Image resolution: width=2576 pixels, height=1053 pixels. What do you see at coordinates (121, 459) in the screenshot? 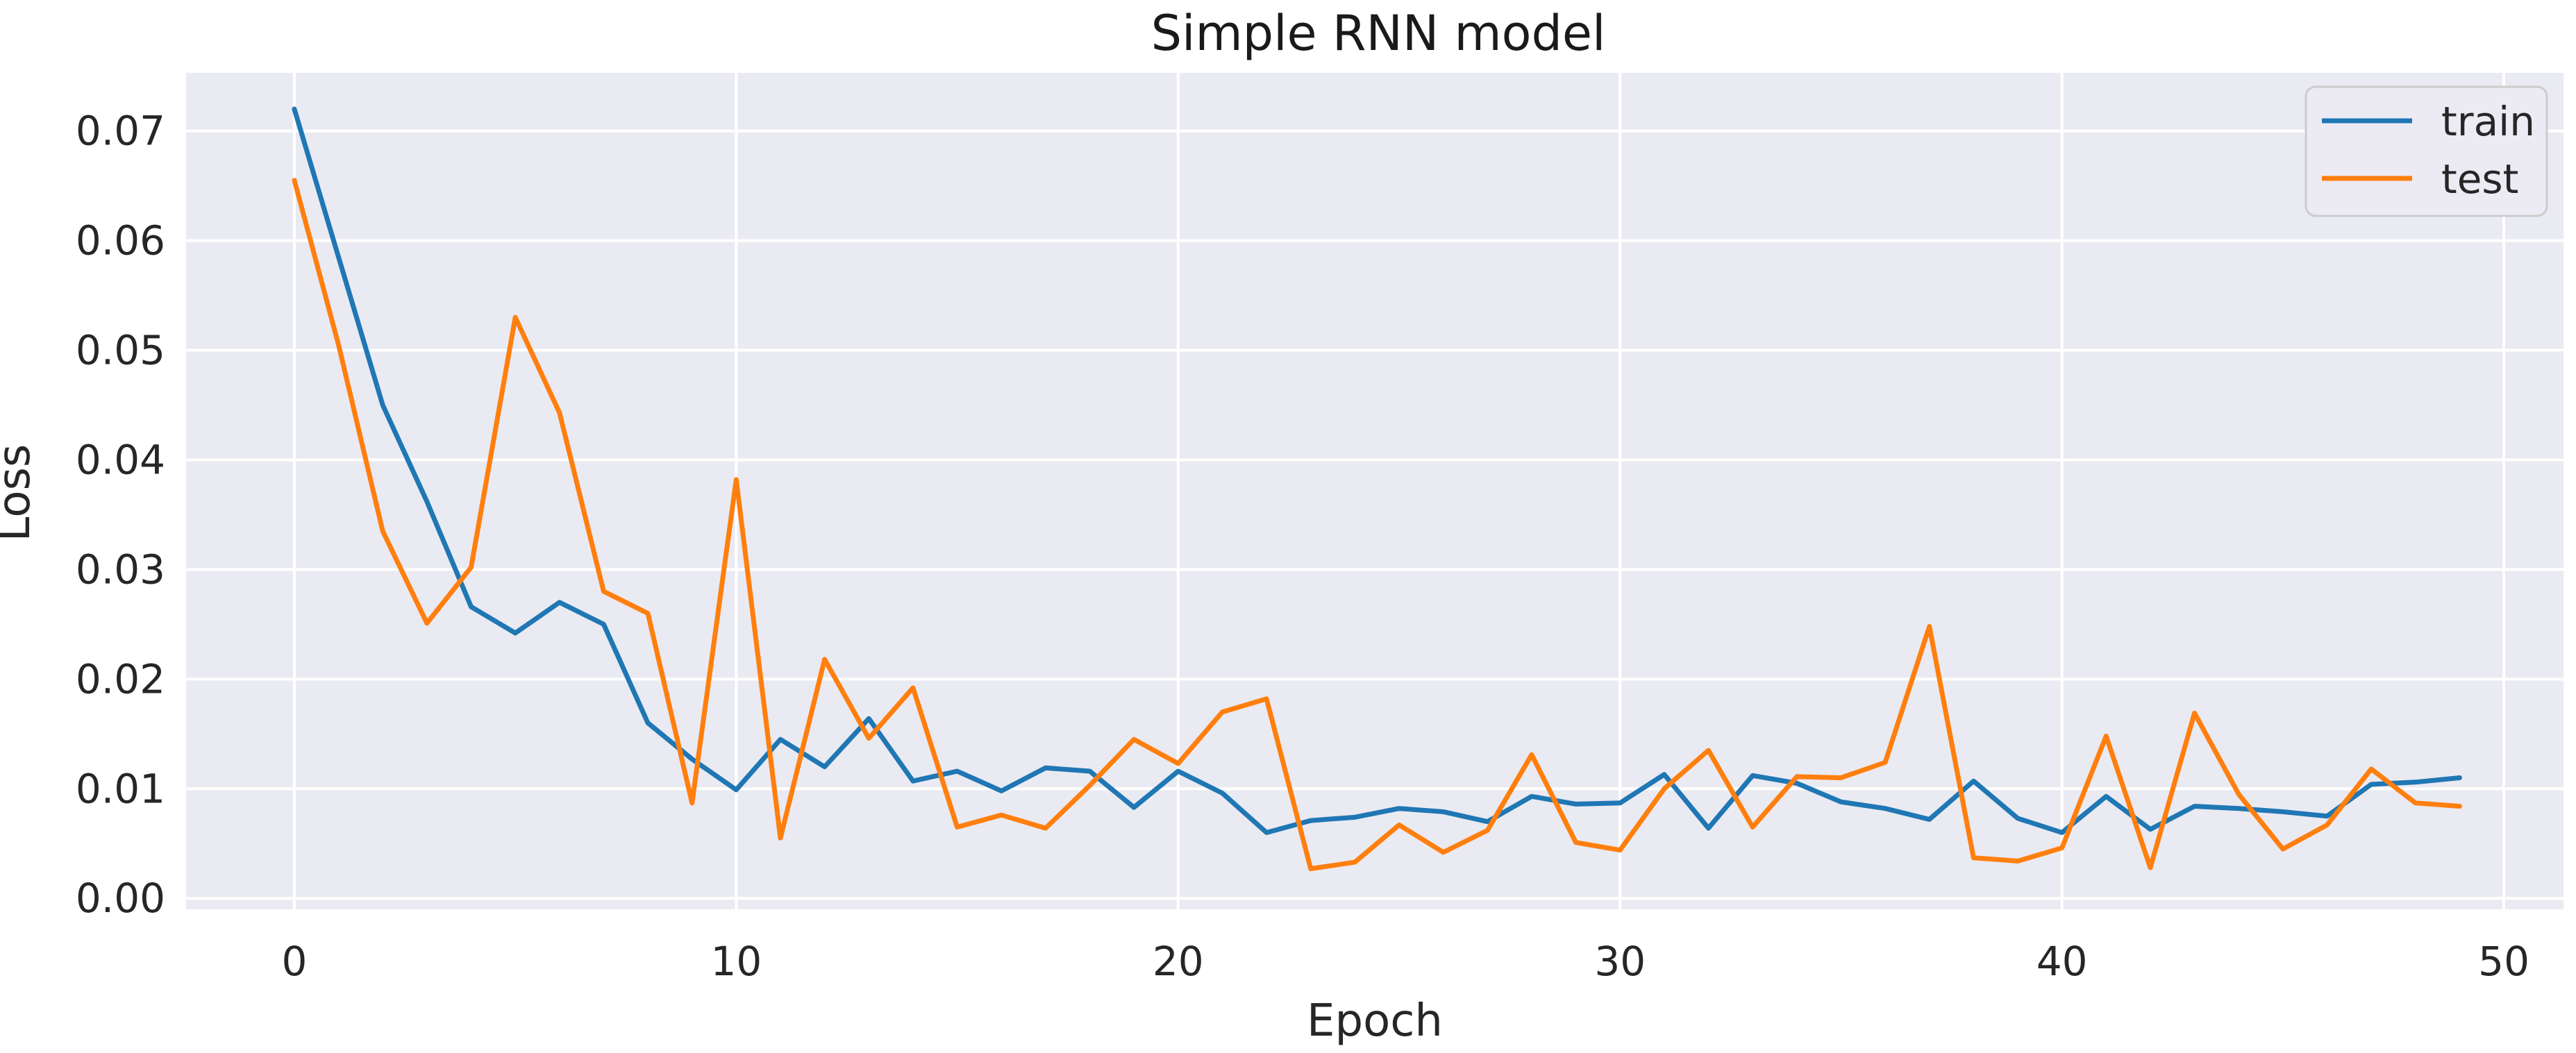
I see `y-tick-label: 0.04` at bounding box center [121, 459].